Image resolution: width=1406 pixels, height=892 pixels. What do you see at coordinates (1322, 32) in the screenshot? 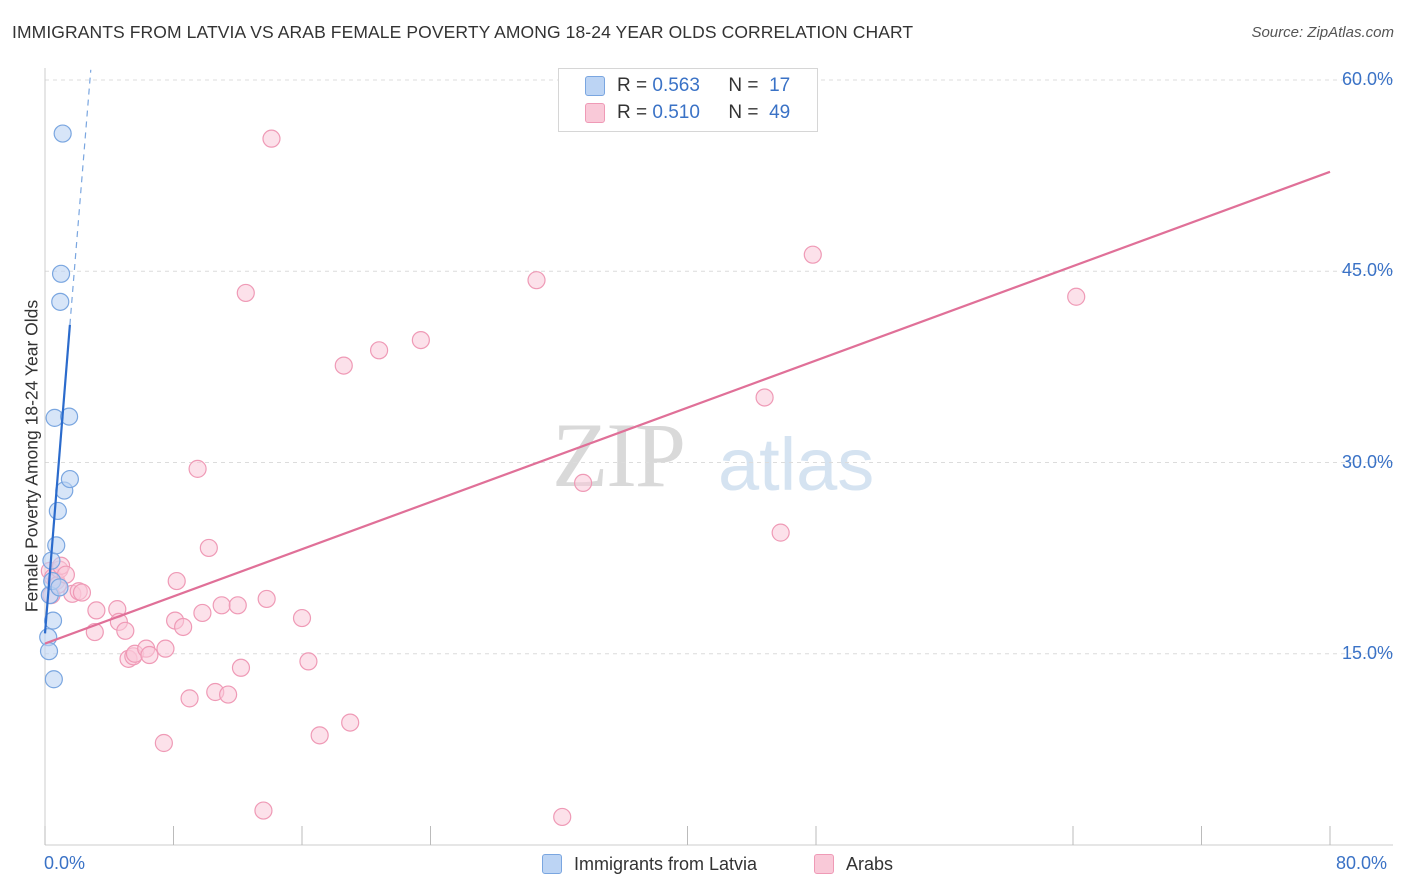
I see `source-credit: Source: ZipAtlas.com` at bounding box center [1322, 32].